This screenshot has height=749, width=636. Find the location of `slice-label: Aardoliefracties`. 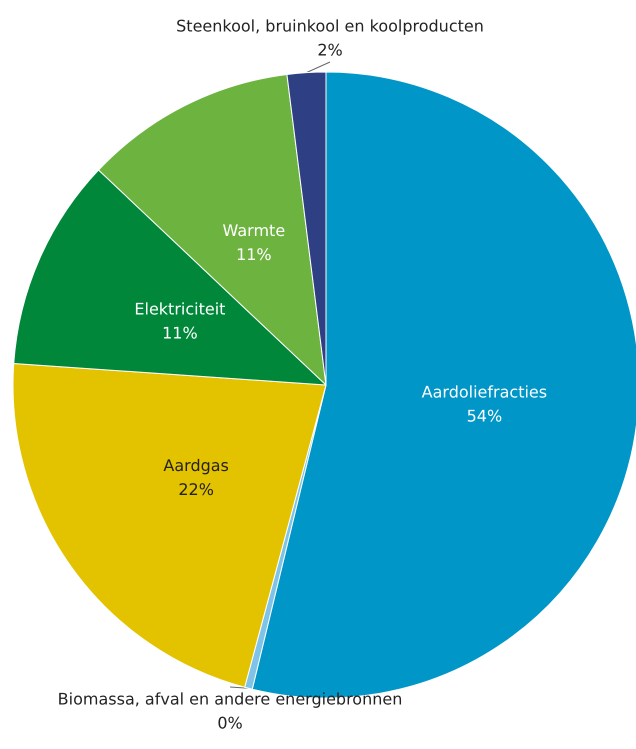

slice-label: Aardoliefracties is located at coordinates (485, 392).